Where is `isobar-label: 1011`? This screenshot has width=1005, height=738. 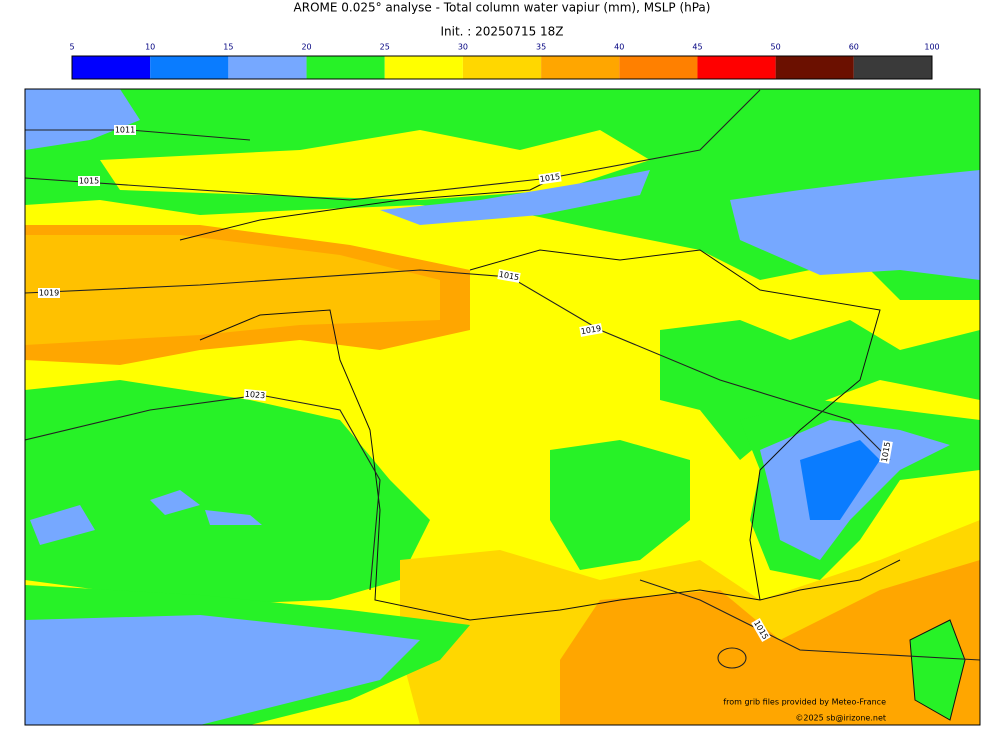
isobar-label: 1011 is located at coordinates (125, 130).